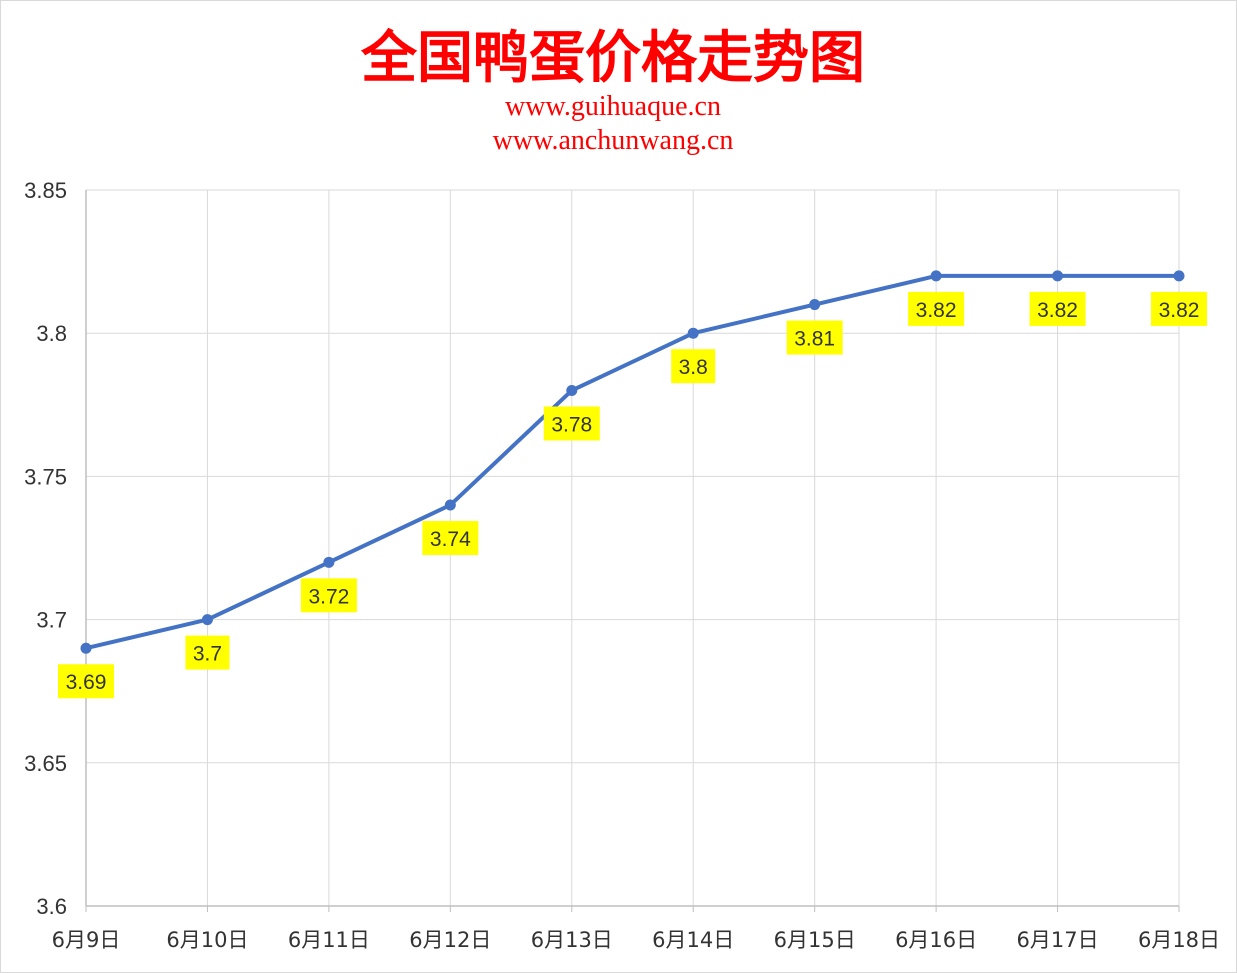 This screenshot has width=1237, height=973. Describe the element at coordinates (45, 190) in the screenshot. I see `y-tick-label: 3.85` at that location.